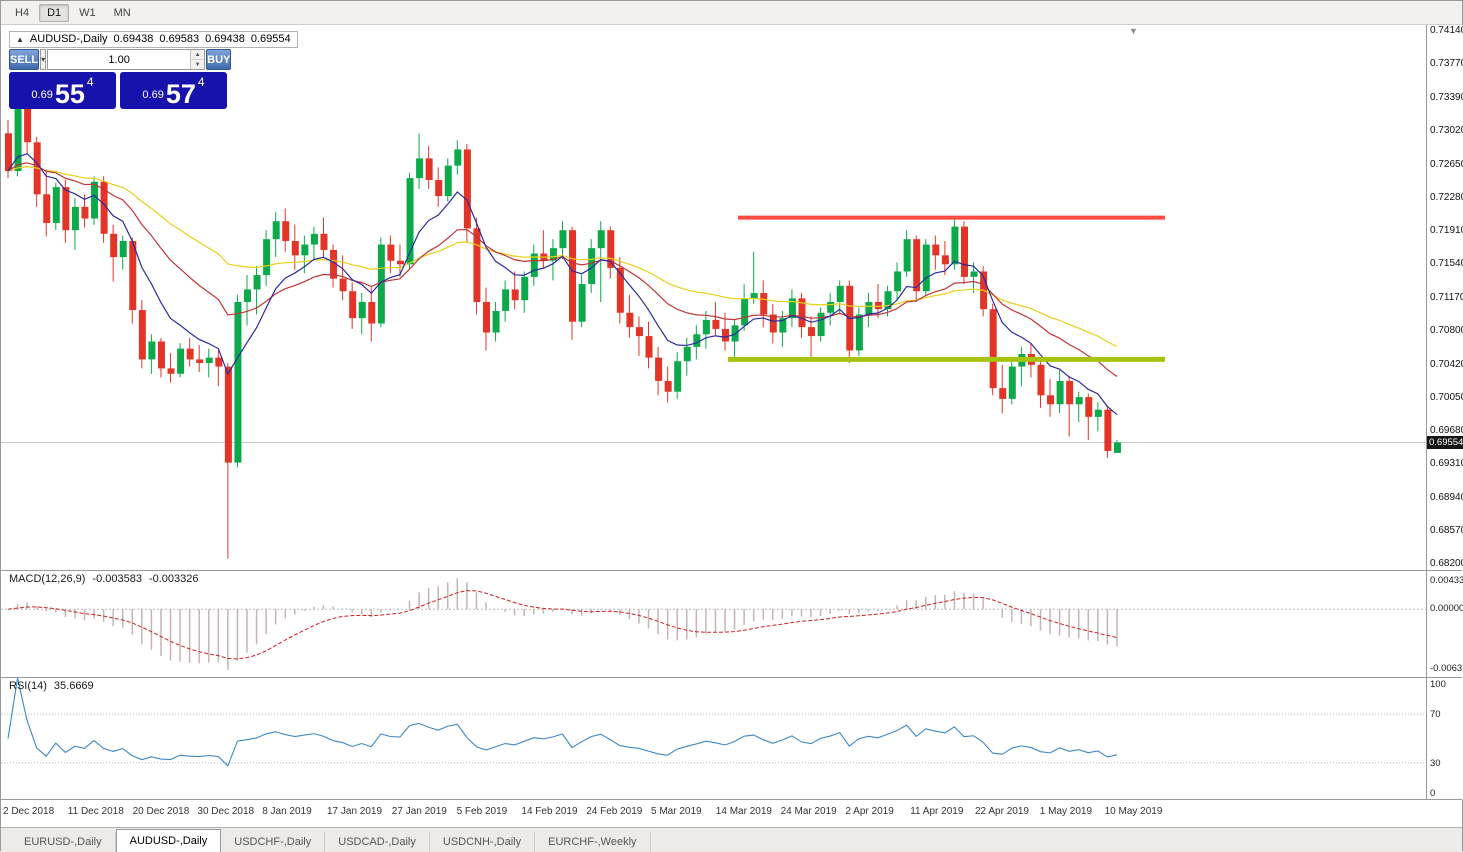 This screenshot has height=852, width=1463. What do you see at coordinates (133, 39) in the screenshot?
I see `open-value: 0.69438` at bounding box center [133, 39].